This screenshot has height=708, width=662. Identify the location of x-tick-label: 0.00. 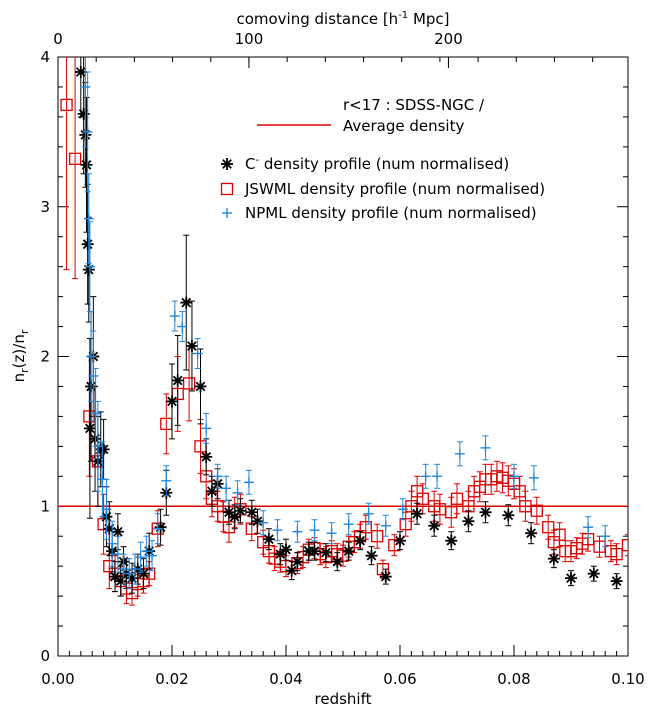
(57, 679).